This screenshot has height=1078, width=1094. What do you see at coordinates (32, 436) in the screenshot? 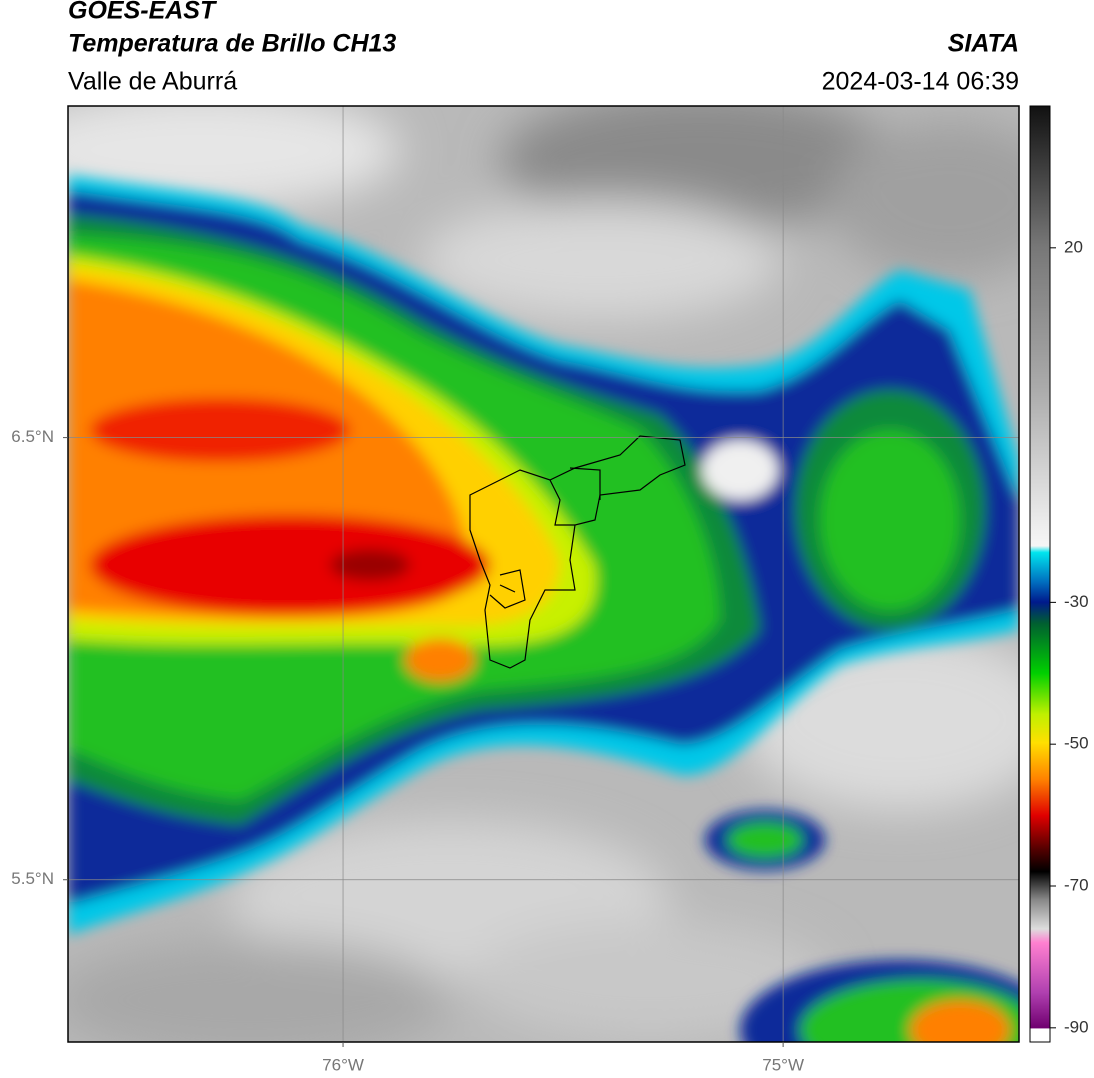
I see `lat-label: 6.5°N` at bounding box center [32, 436].